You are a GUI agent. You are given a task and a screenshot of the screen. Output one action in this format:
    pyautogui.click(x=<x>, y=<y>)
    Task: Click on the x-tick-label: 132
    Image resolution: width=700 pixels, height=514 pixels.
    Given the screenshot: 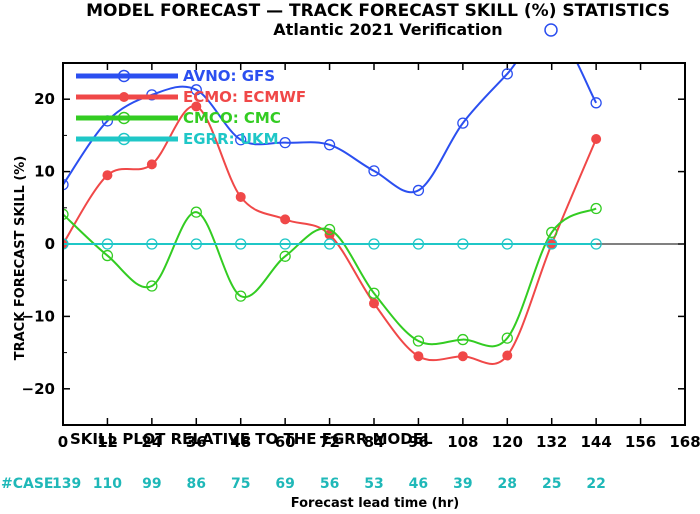 What is the action you would take?
    pyautogui.click(x=551, y=442)
    